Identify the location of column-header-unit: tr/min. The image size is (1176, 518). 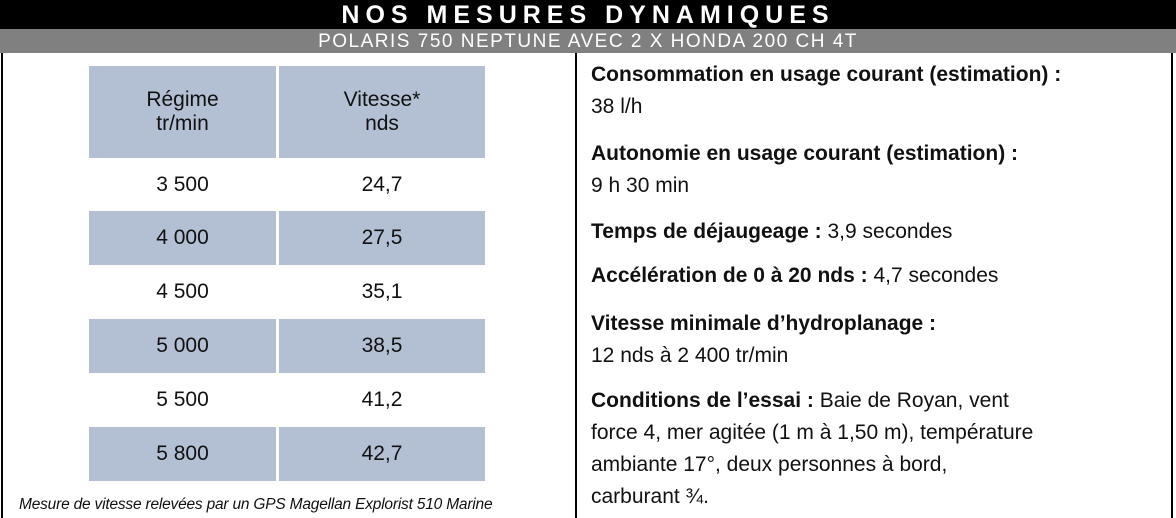
(182, 123).